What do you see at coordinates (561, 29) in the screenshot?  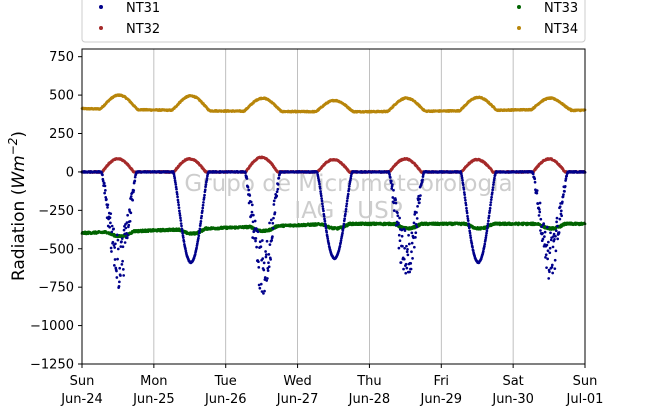 I see `legend-label: NT34` at bounding box center [561, 29].